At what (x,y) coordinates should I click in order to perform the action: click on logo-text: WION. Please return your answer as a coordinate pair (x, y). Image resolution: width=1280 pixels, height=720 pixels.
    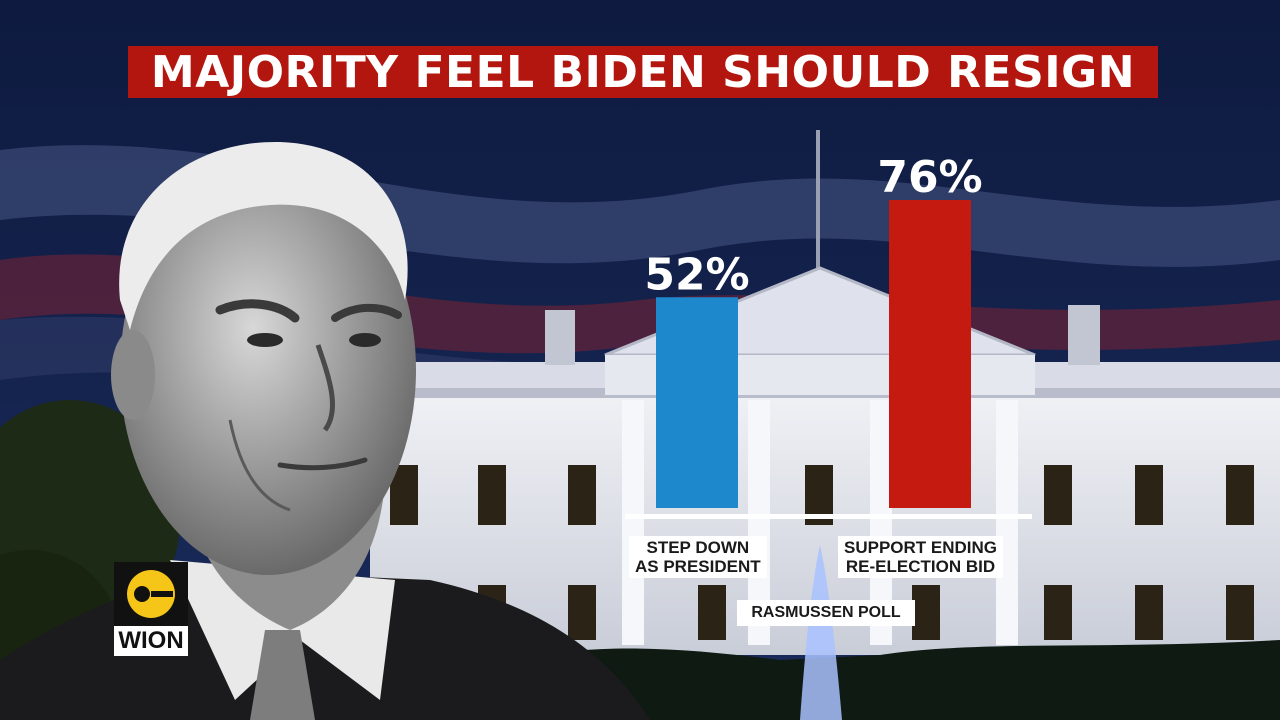
    Looking at the image, I should click on (151, 641).